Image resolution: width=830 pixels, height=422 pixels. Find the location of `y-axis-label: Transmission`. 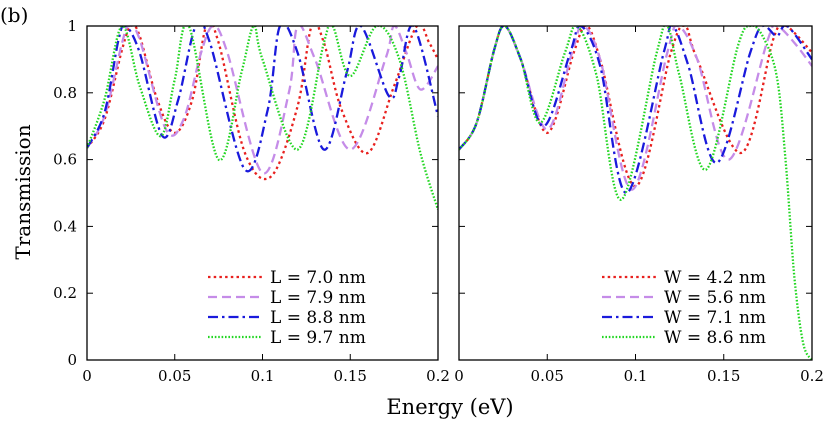

y-axis-label: Transmission is located at coordinates (23, 191).